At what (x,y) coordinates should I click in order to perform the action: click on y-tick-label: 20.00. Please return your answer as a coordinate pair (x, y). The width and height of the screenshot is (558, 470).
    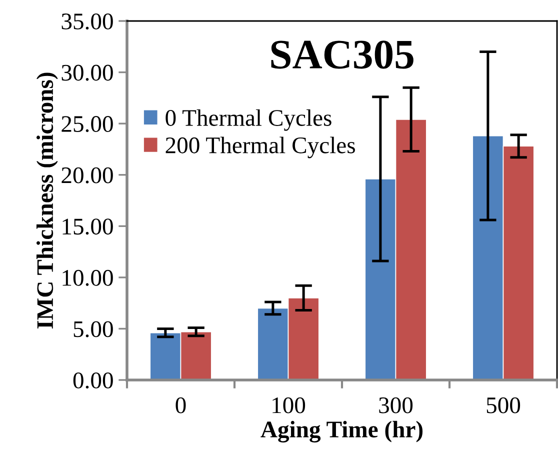
    Looking at the image, I should click on (87, 175).